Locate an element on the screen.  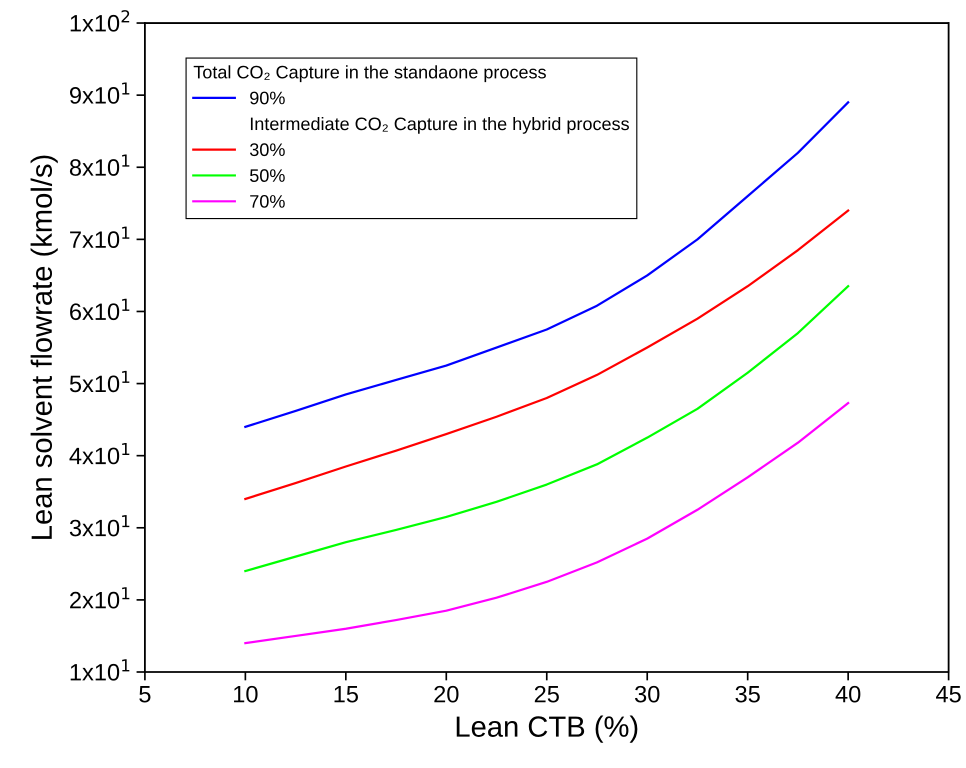
x-tick-label: 45 is located at coordinates (948, 694).